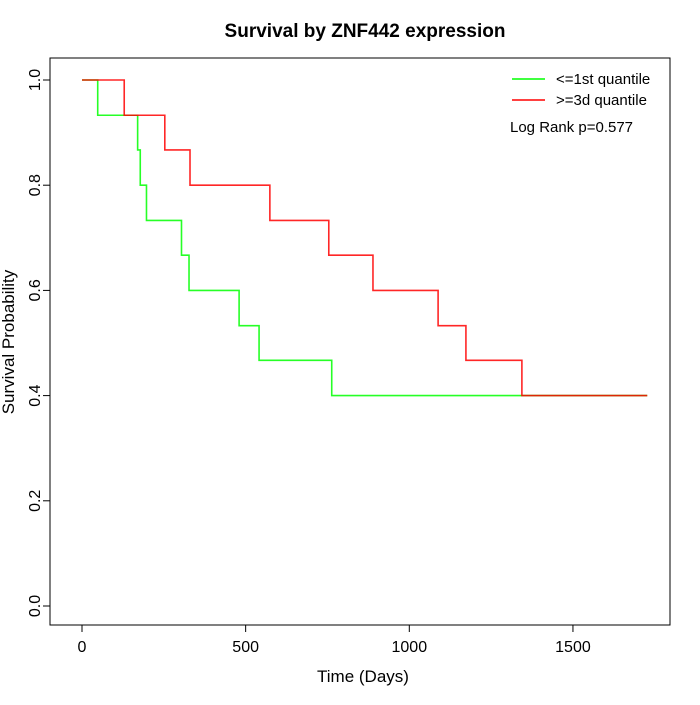  Describe the element at coordinates (573, 647) in the screenshot. I see `x-tick-label: 1500` at that location.